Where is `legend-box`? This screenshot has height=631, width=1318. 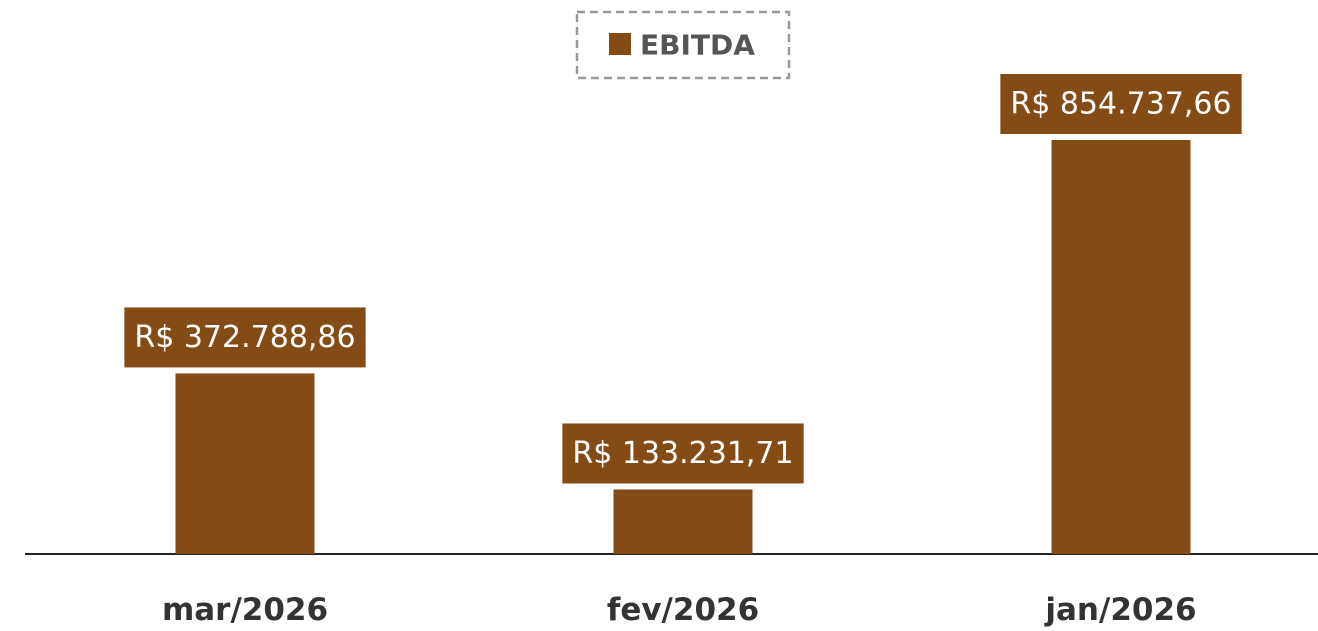 legend-box is located at coordinates (683, 45).